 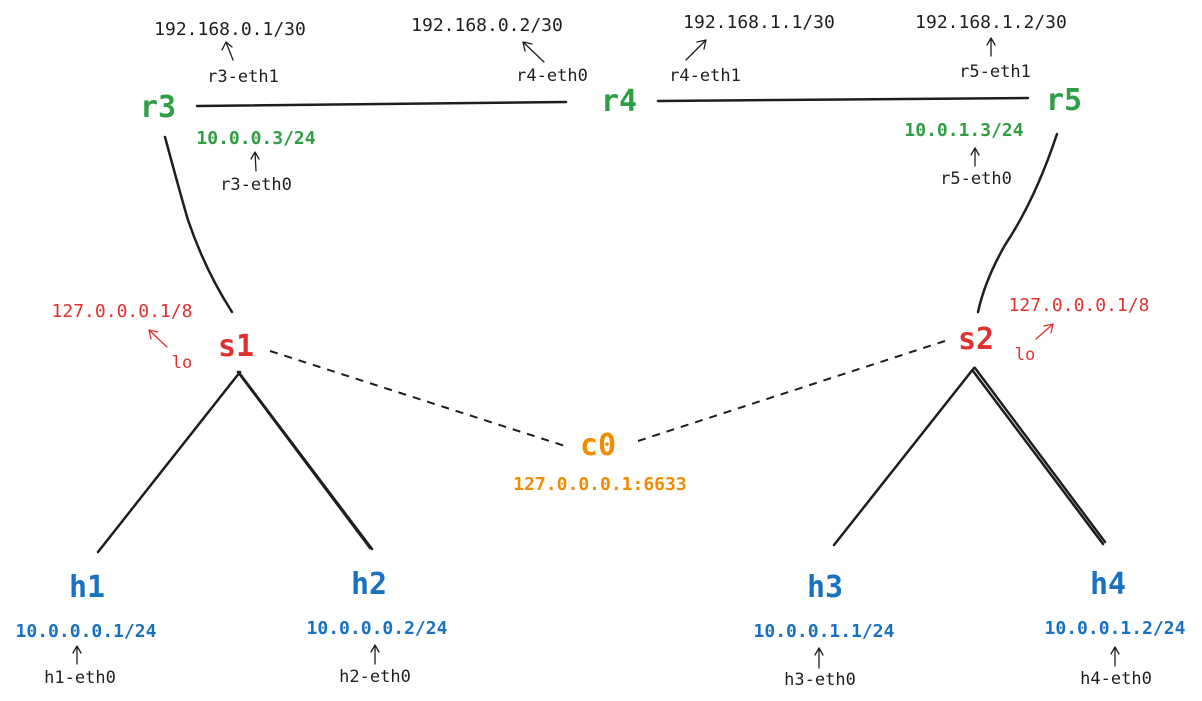 What do you see at coordinates (1025, 355) in the screenshot?
I see `s2-loopback-iface: lo` at bounding box center [1025, 355].